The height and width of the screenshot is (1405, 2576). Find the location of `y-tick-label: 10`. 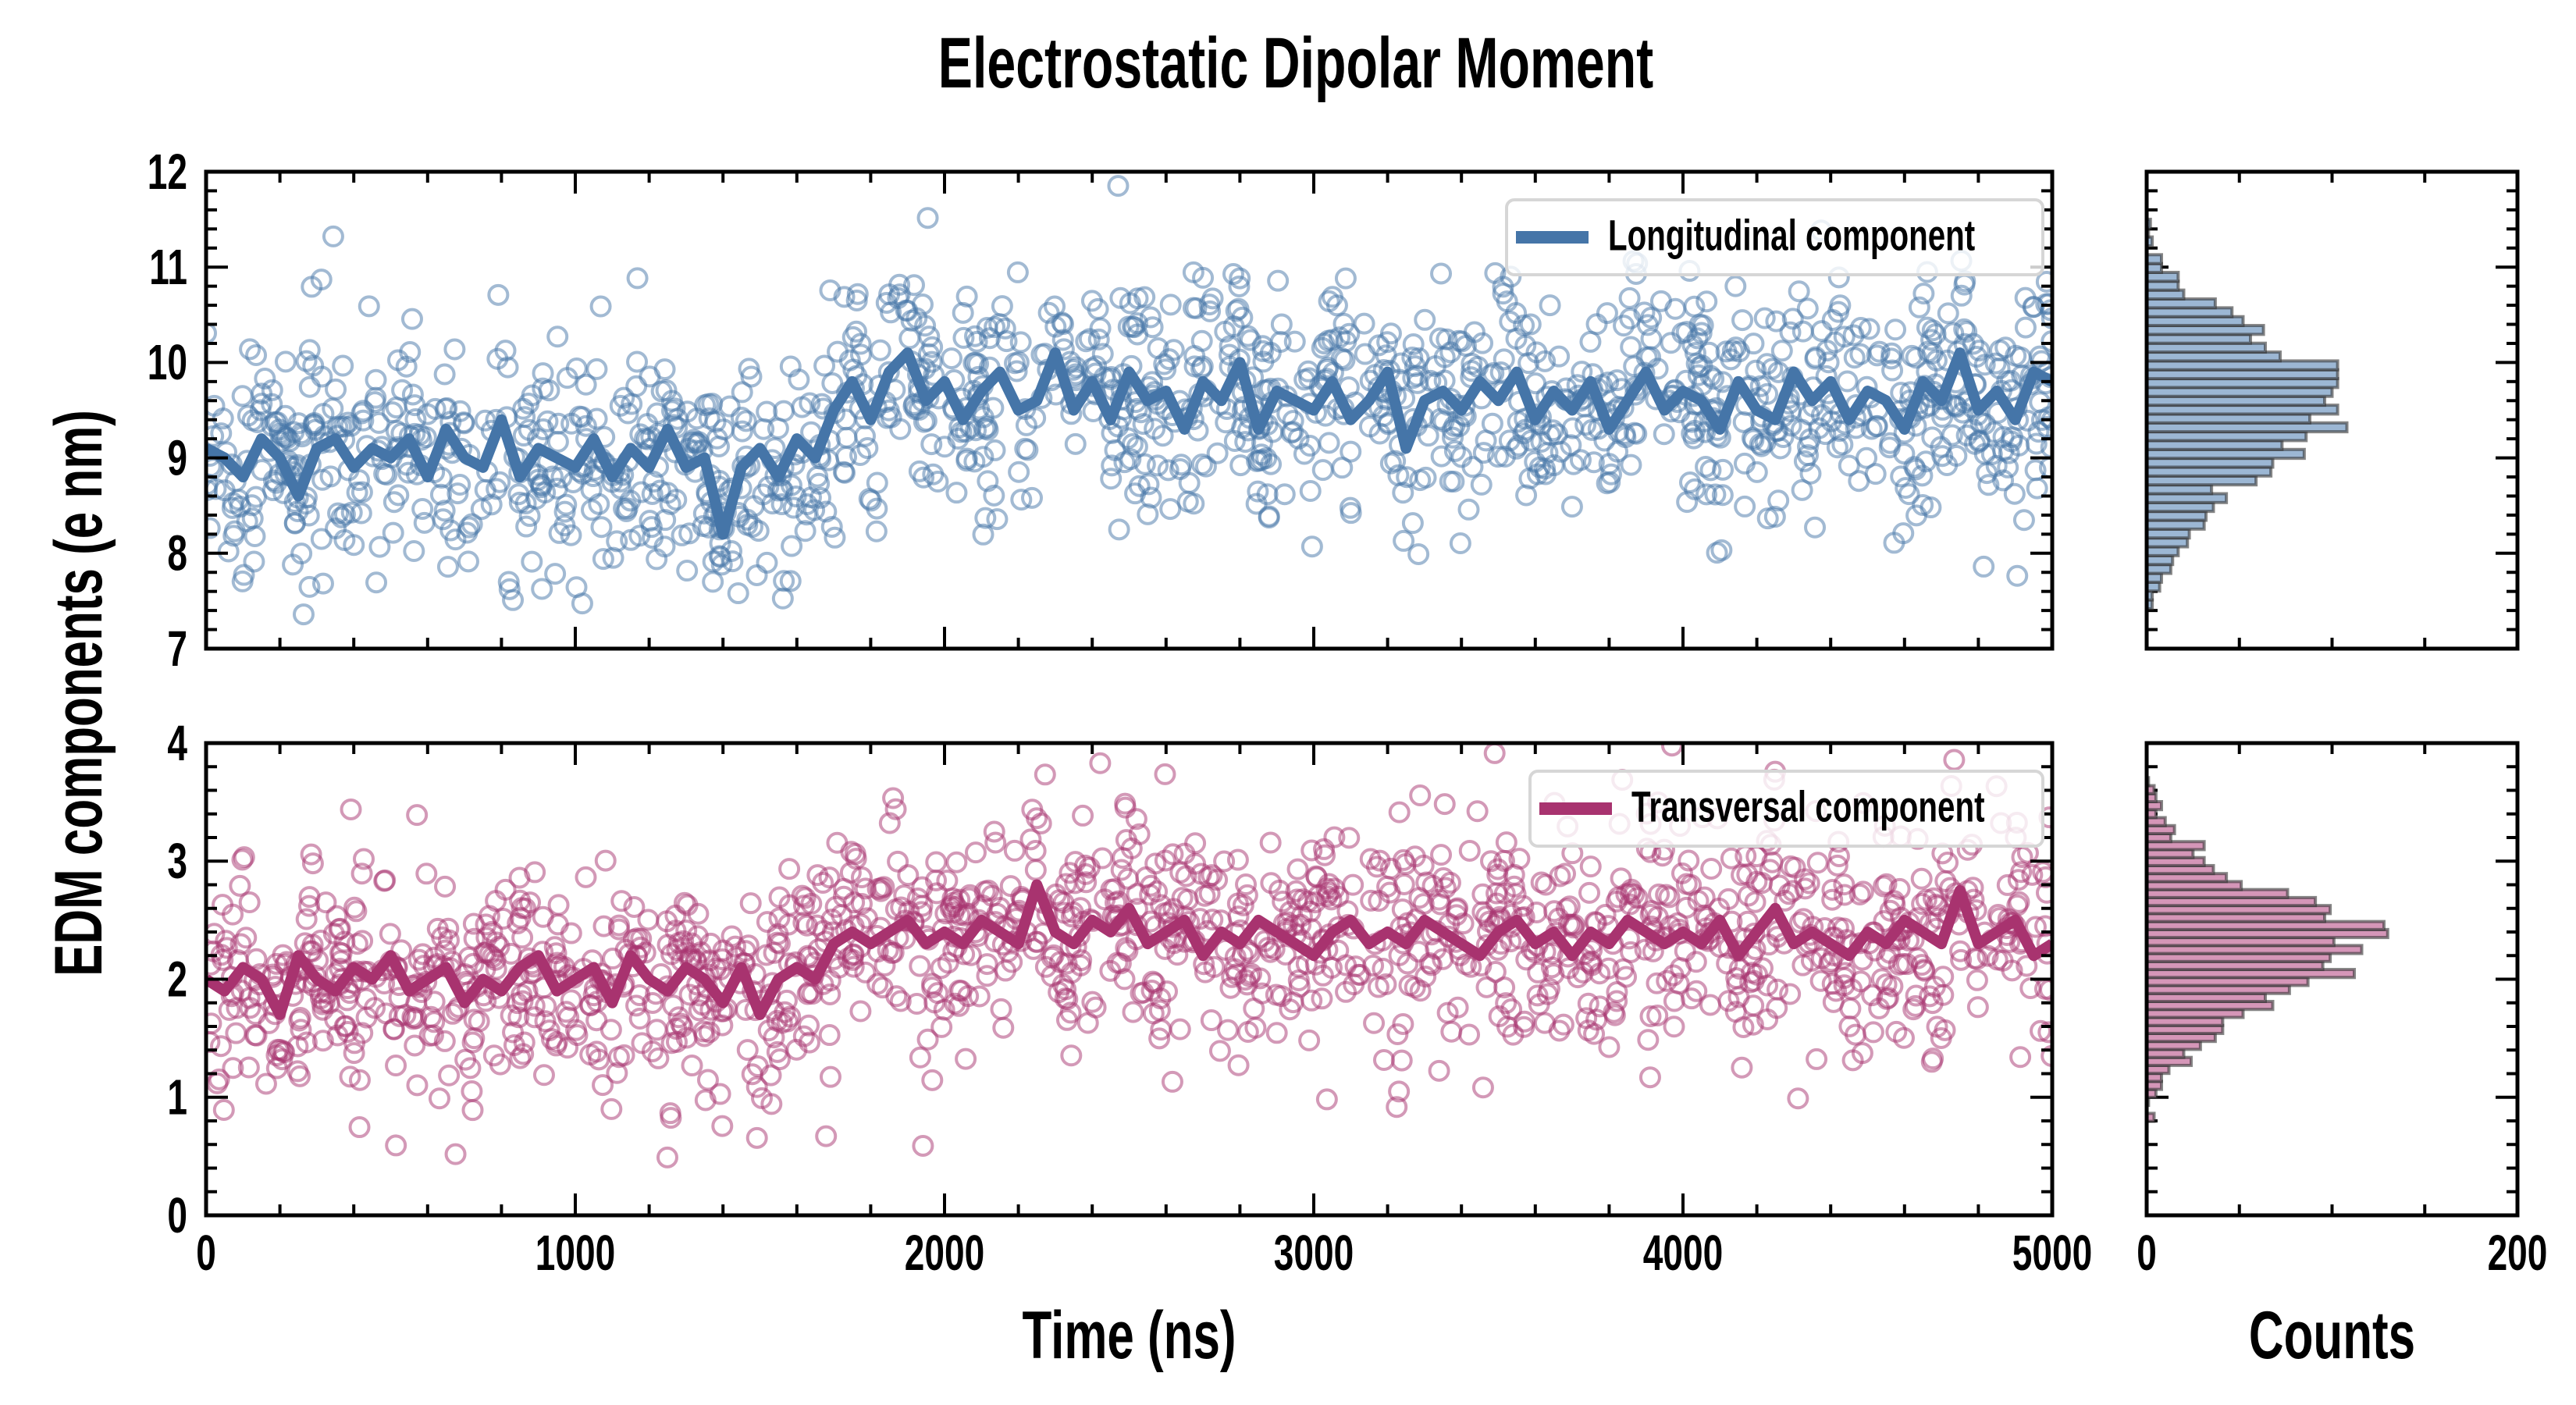

y-tick-label: 10 is located at coordinates (167, 362).